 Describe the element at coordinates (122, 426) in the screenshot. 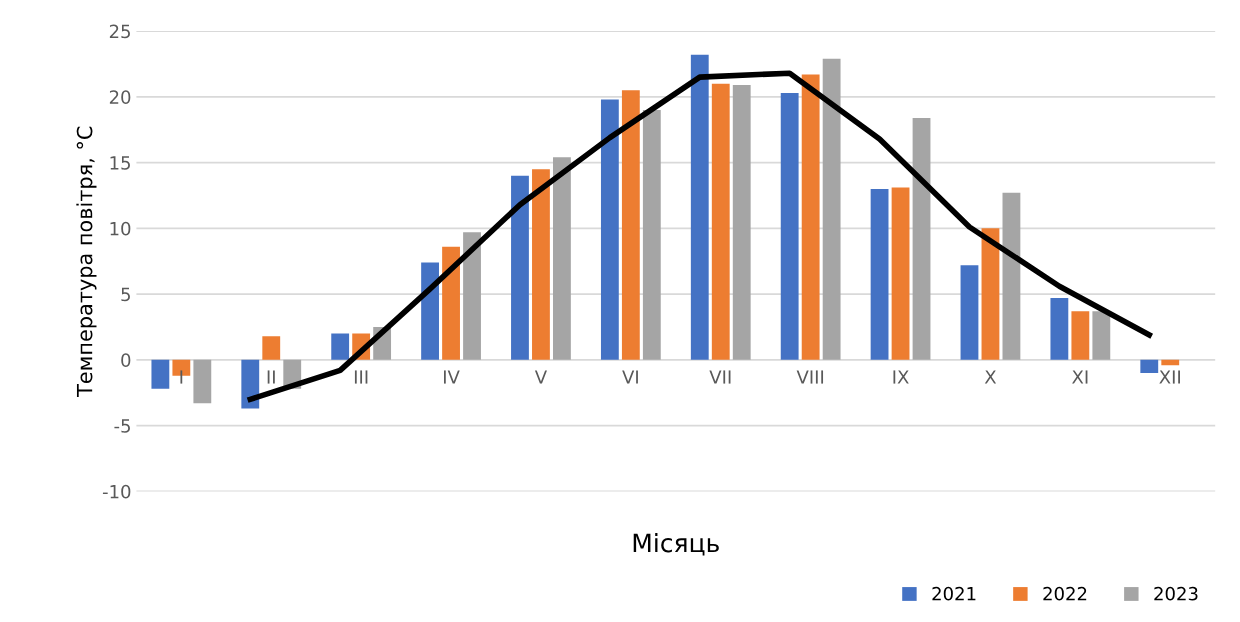

I see `y-tick-label: -5` at that location.